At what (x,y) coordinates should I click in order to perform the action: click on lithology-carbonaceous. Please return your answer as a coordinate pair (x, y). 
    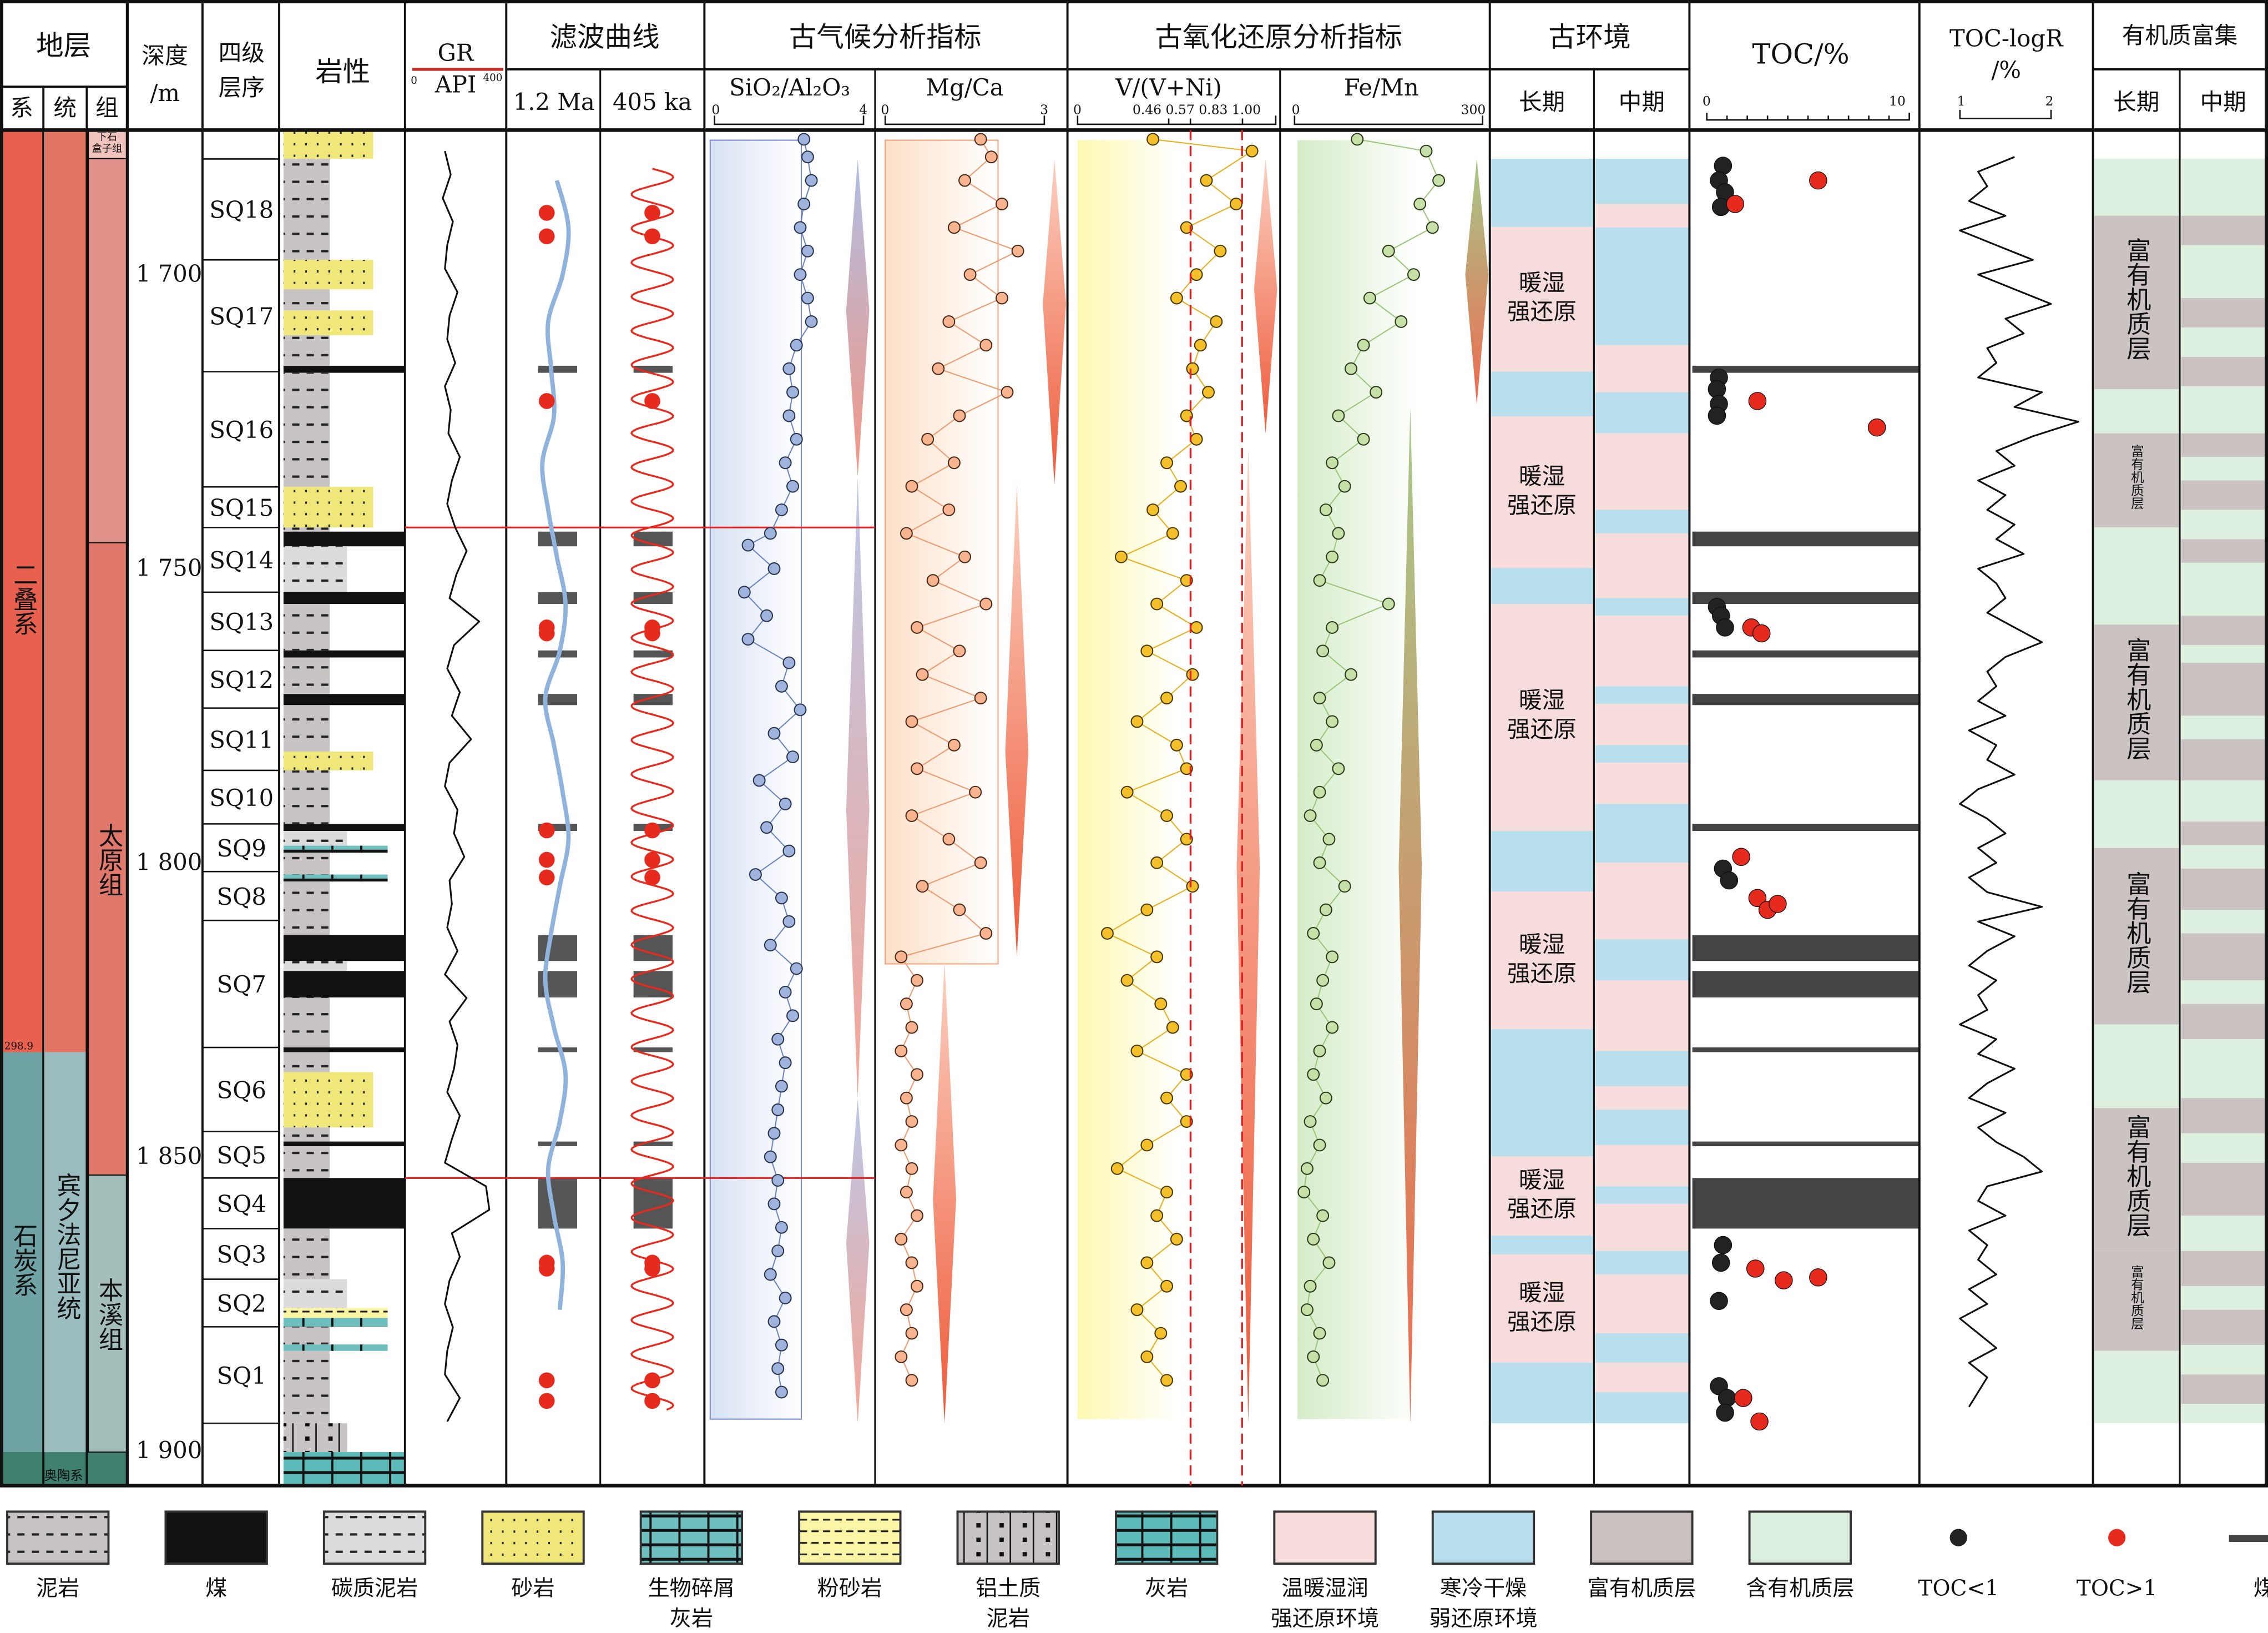
    Looking at the image, I should click on (315, 569).